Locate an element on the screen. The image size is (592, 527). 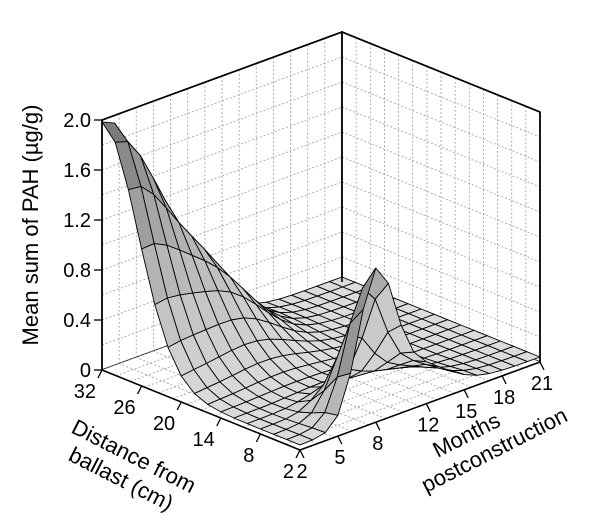
value-axis-label: Mean sum of PAH (µg/g) is located at coordinates (30, 225).